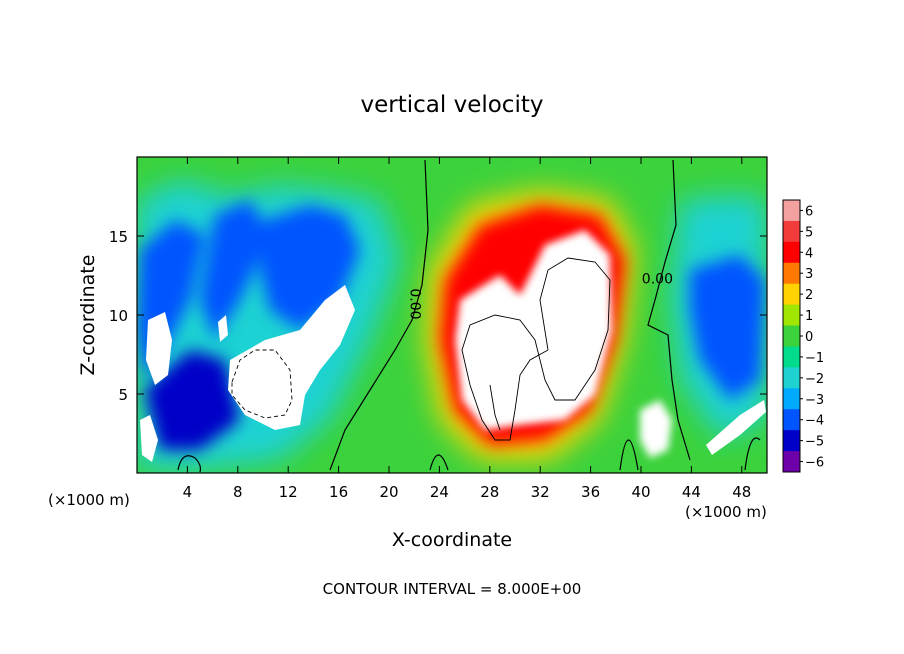  I want to click on chart-title: vertical velocity, so click(452, 105).